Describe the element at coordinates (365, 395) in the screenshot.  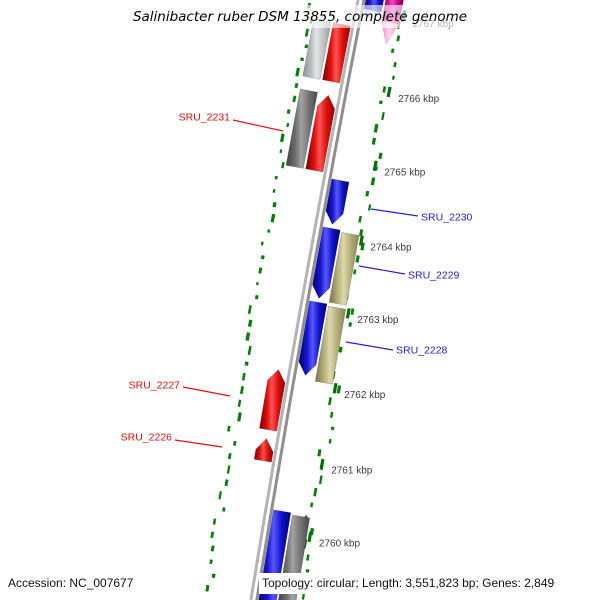
I see `position-label: 2762 kbp` at that location.